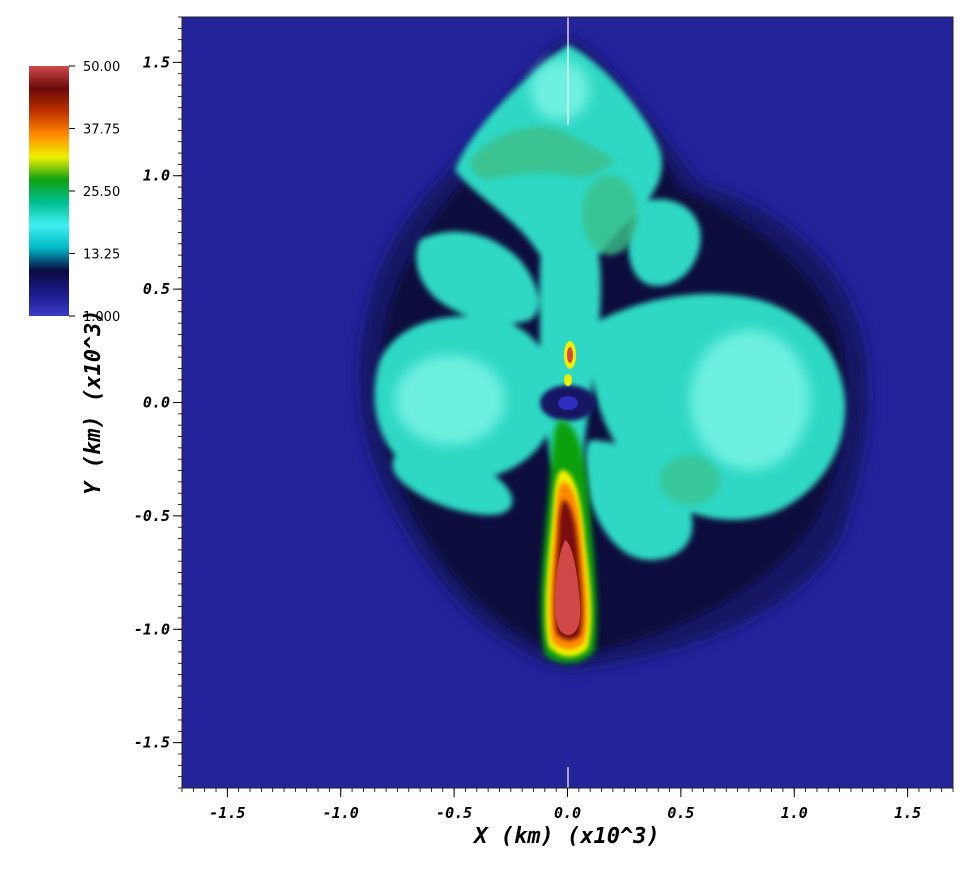 This screenshot has width=977, height=872. Describe the element at coordinates (568, 588) in the screenshot. I see `jet-red-core` at that location.